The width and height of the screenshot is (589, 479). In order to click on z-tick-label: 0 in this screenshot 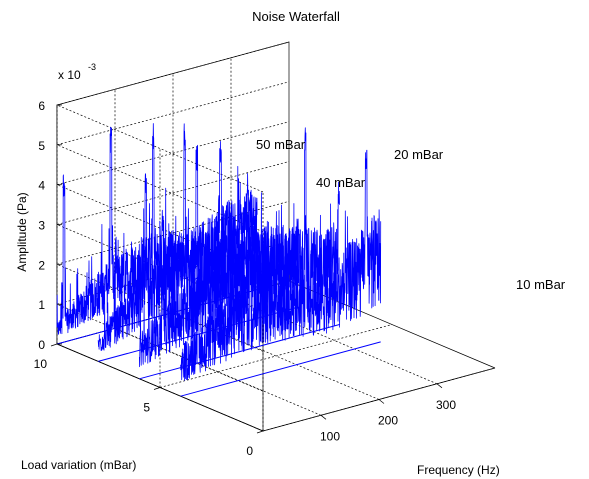, I will do `click(41, 345)`.